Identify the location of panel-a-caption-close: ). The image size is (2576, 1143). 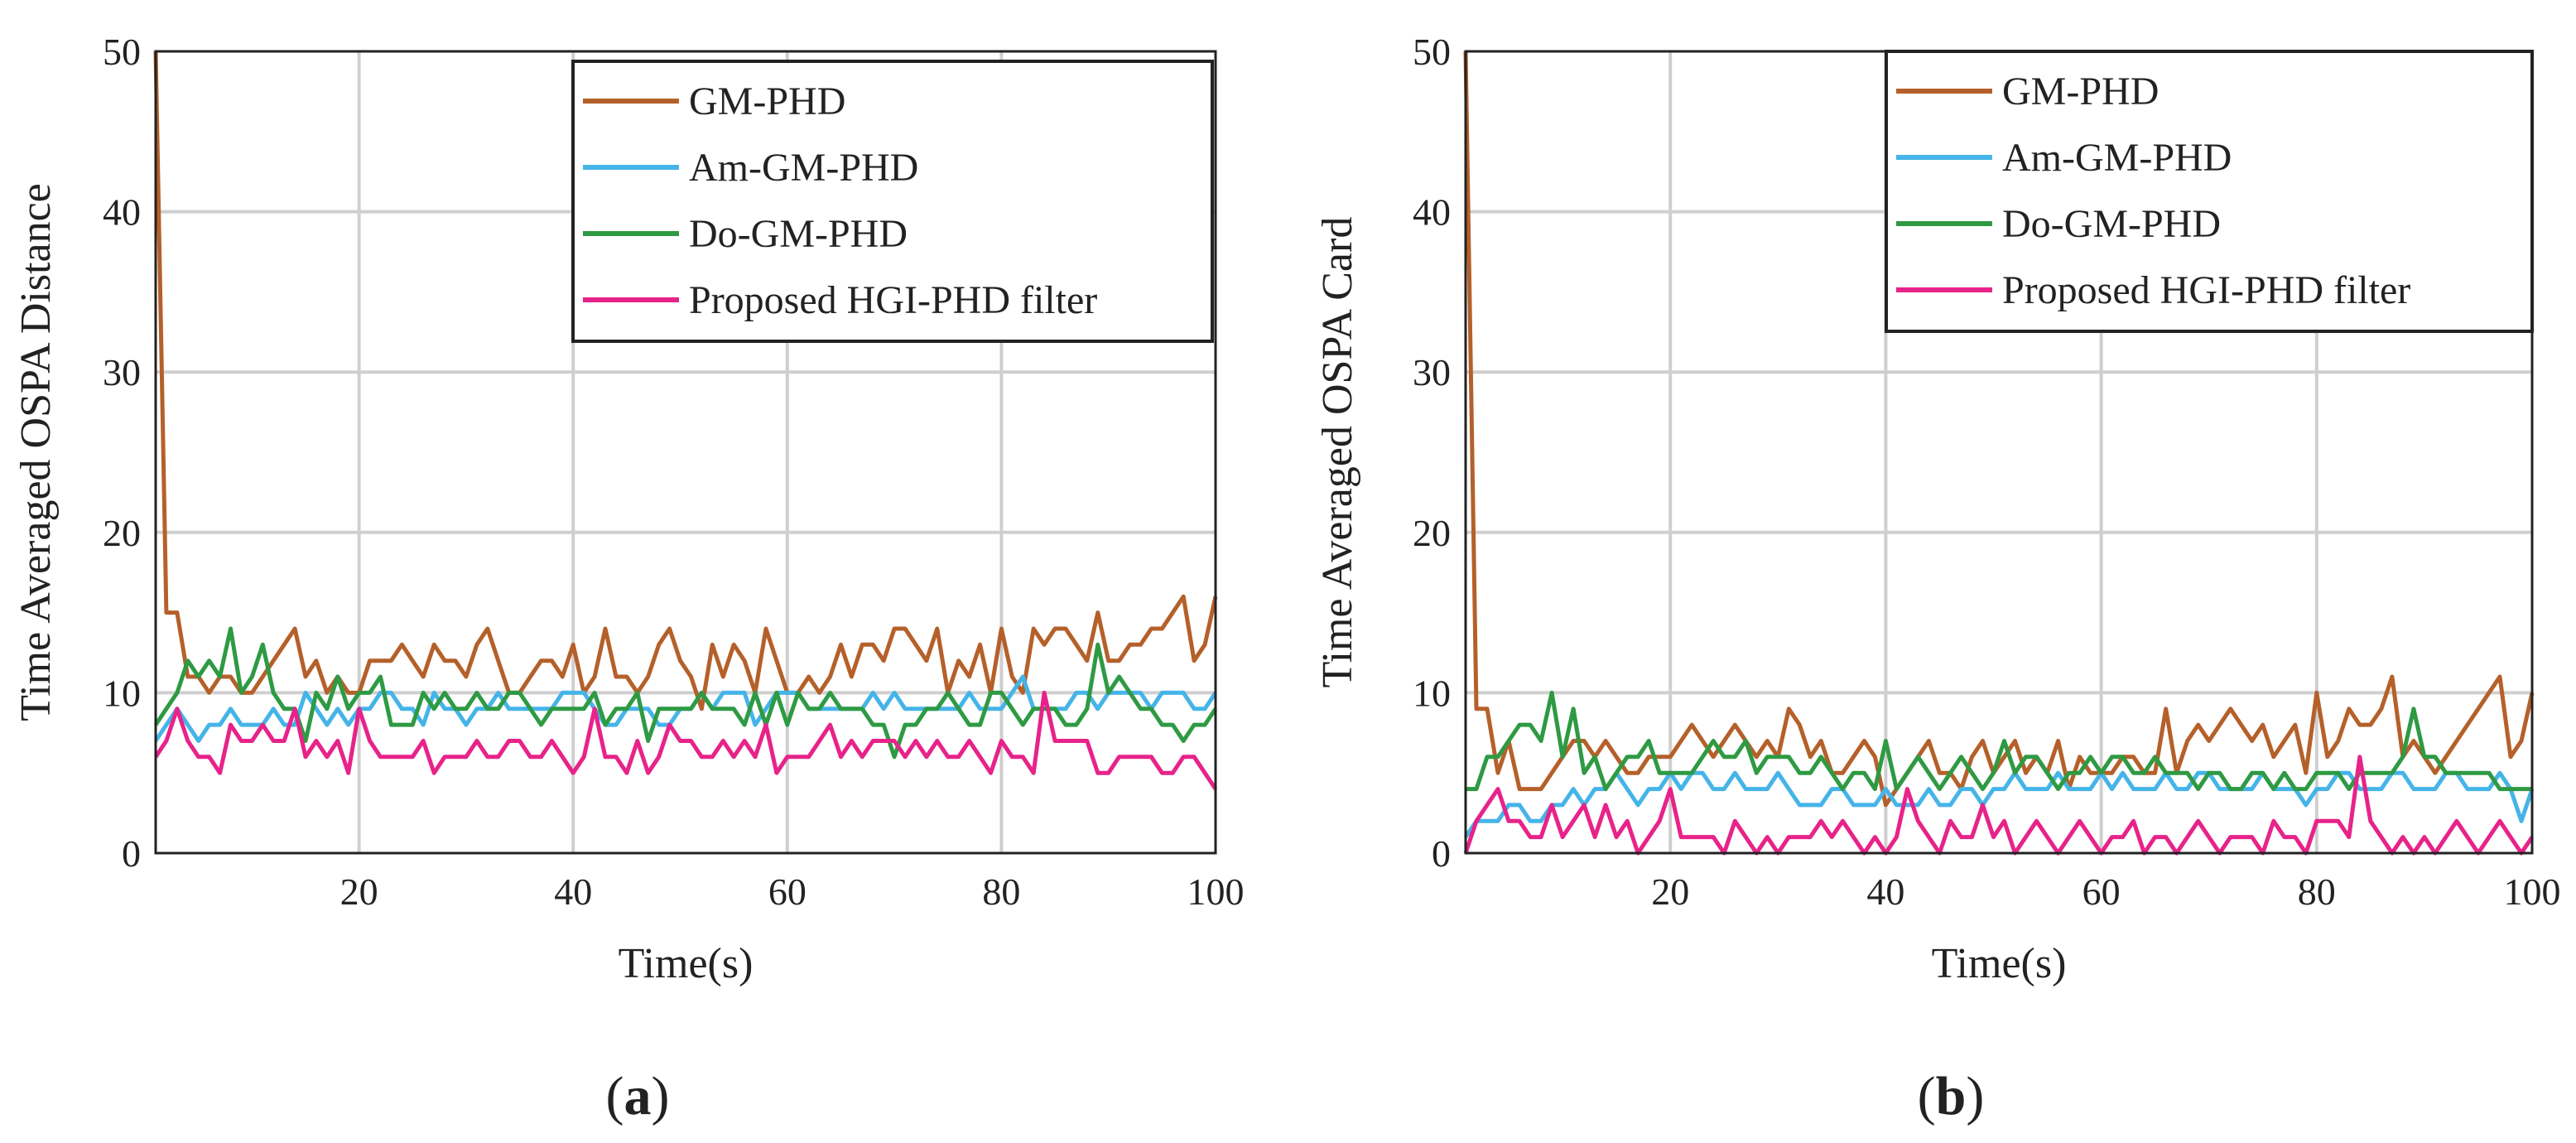
(661, 1096).